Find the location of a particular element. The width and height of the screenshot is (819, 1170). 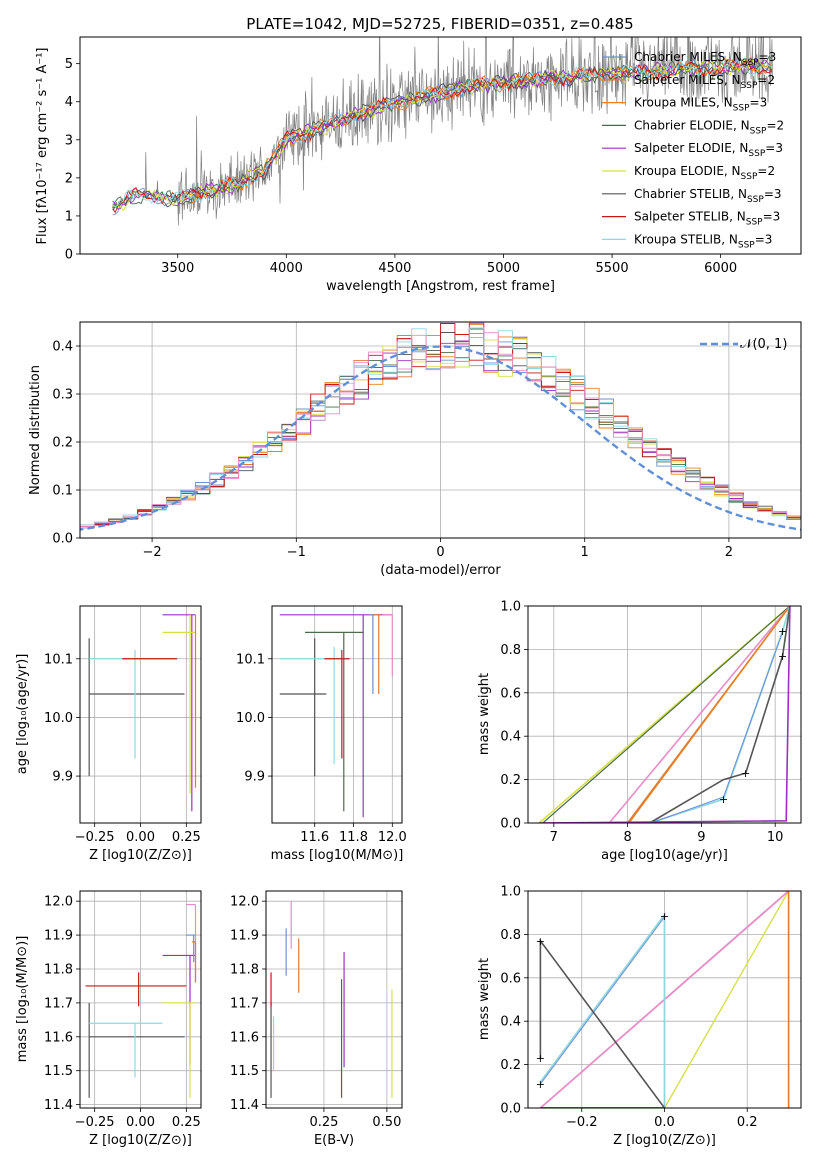

weight-vs-z-xtick-label: 0.2 is located at coordinates (747, 1122).